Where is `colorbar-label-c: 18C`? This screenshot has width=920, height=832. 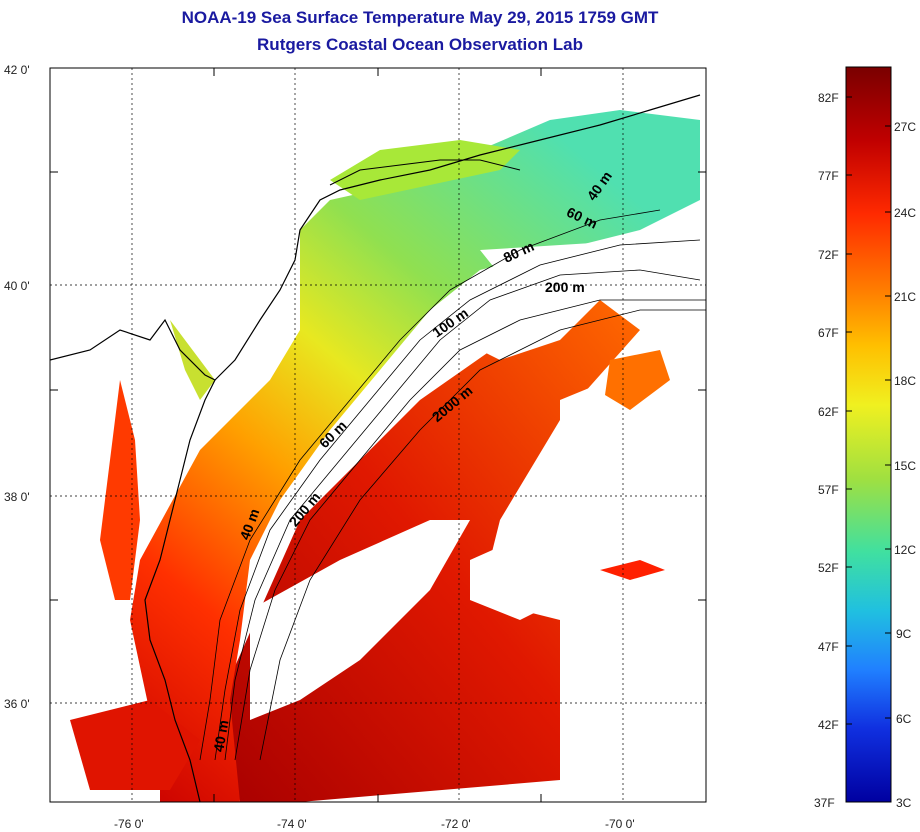 colorbar-label-c: 18C is located at coordinates (905, 381).